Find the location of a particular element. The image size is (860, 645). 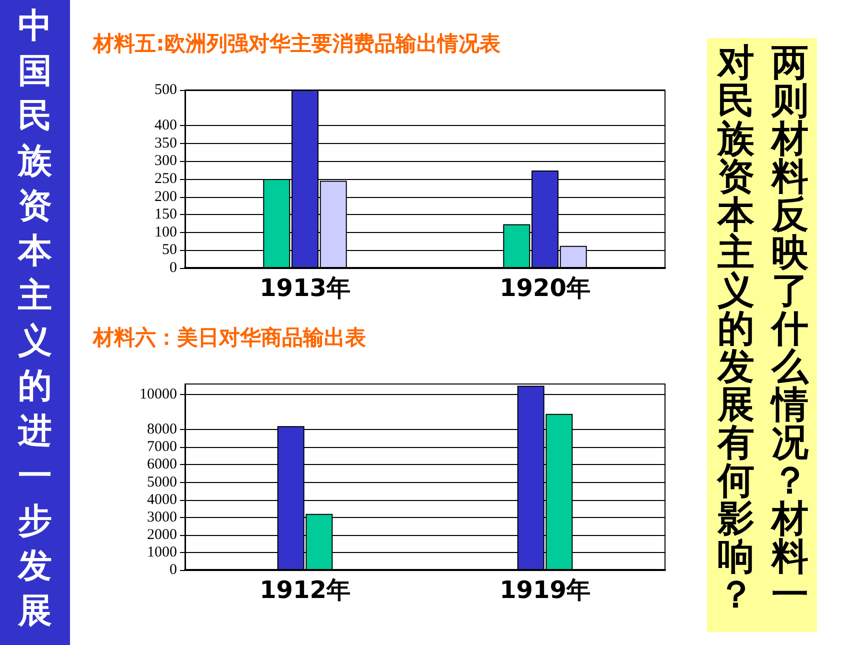

y-tick-label: 400 is located at coordinates (165, 126).